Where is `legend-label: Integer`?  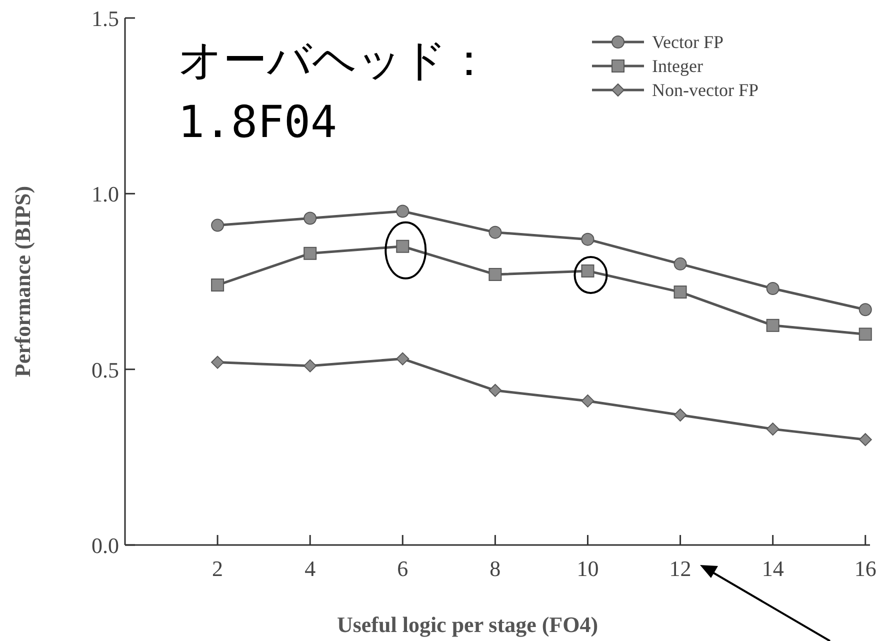
legend-label: Integer is located at coordinates (677, 66).